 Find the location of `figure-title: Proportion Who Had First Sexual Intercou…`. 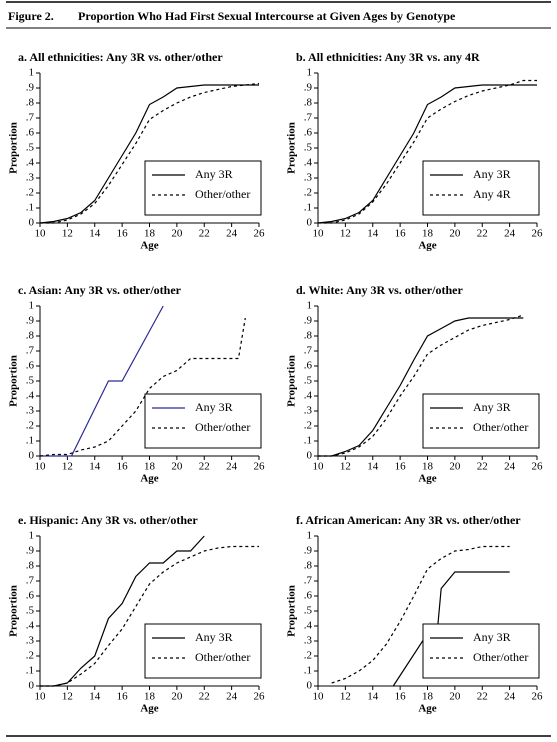

figure-title: Proportion Who Had First Sexual Intercou… is located at coordinates (267, 16).